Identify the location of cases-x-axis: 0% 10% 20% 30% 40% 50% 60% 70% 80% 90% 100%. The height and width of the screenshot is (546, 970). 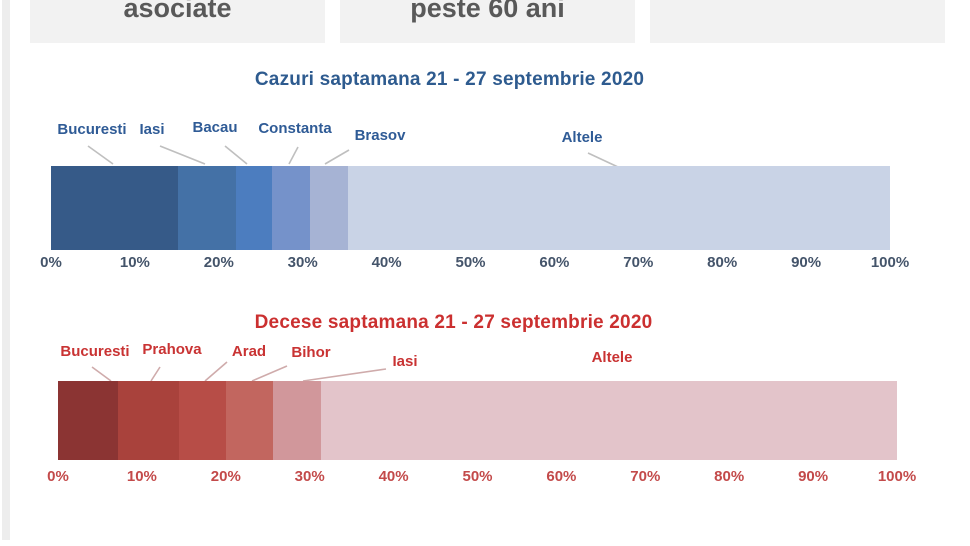
(474, 264).